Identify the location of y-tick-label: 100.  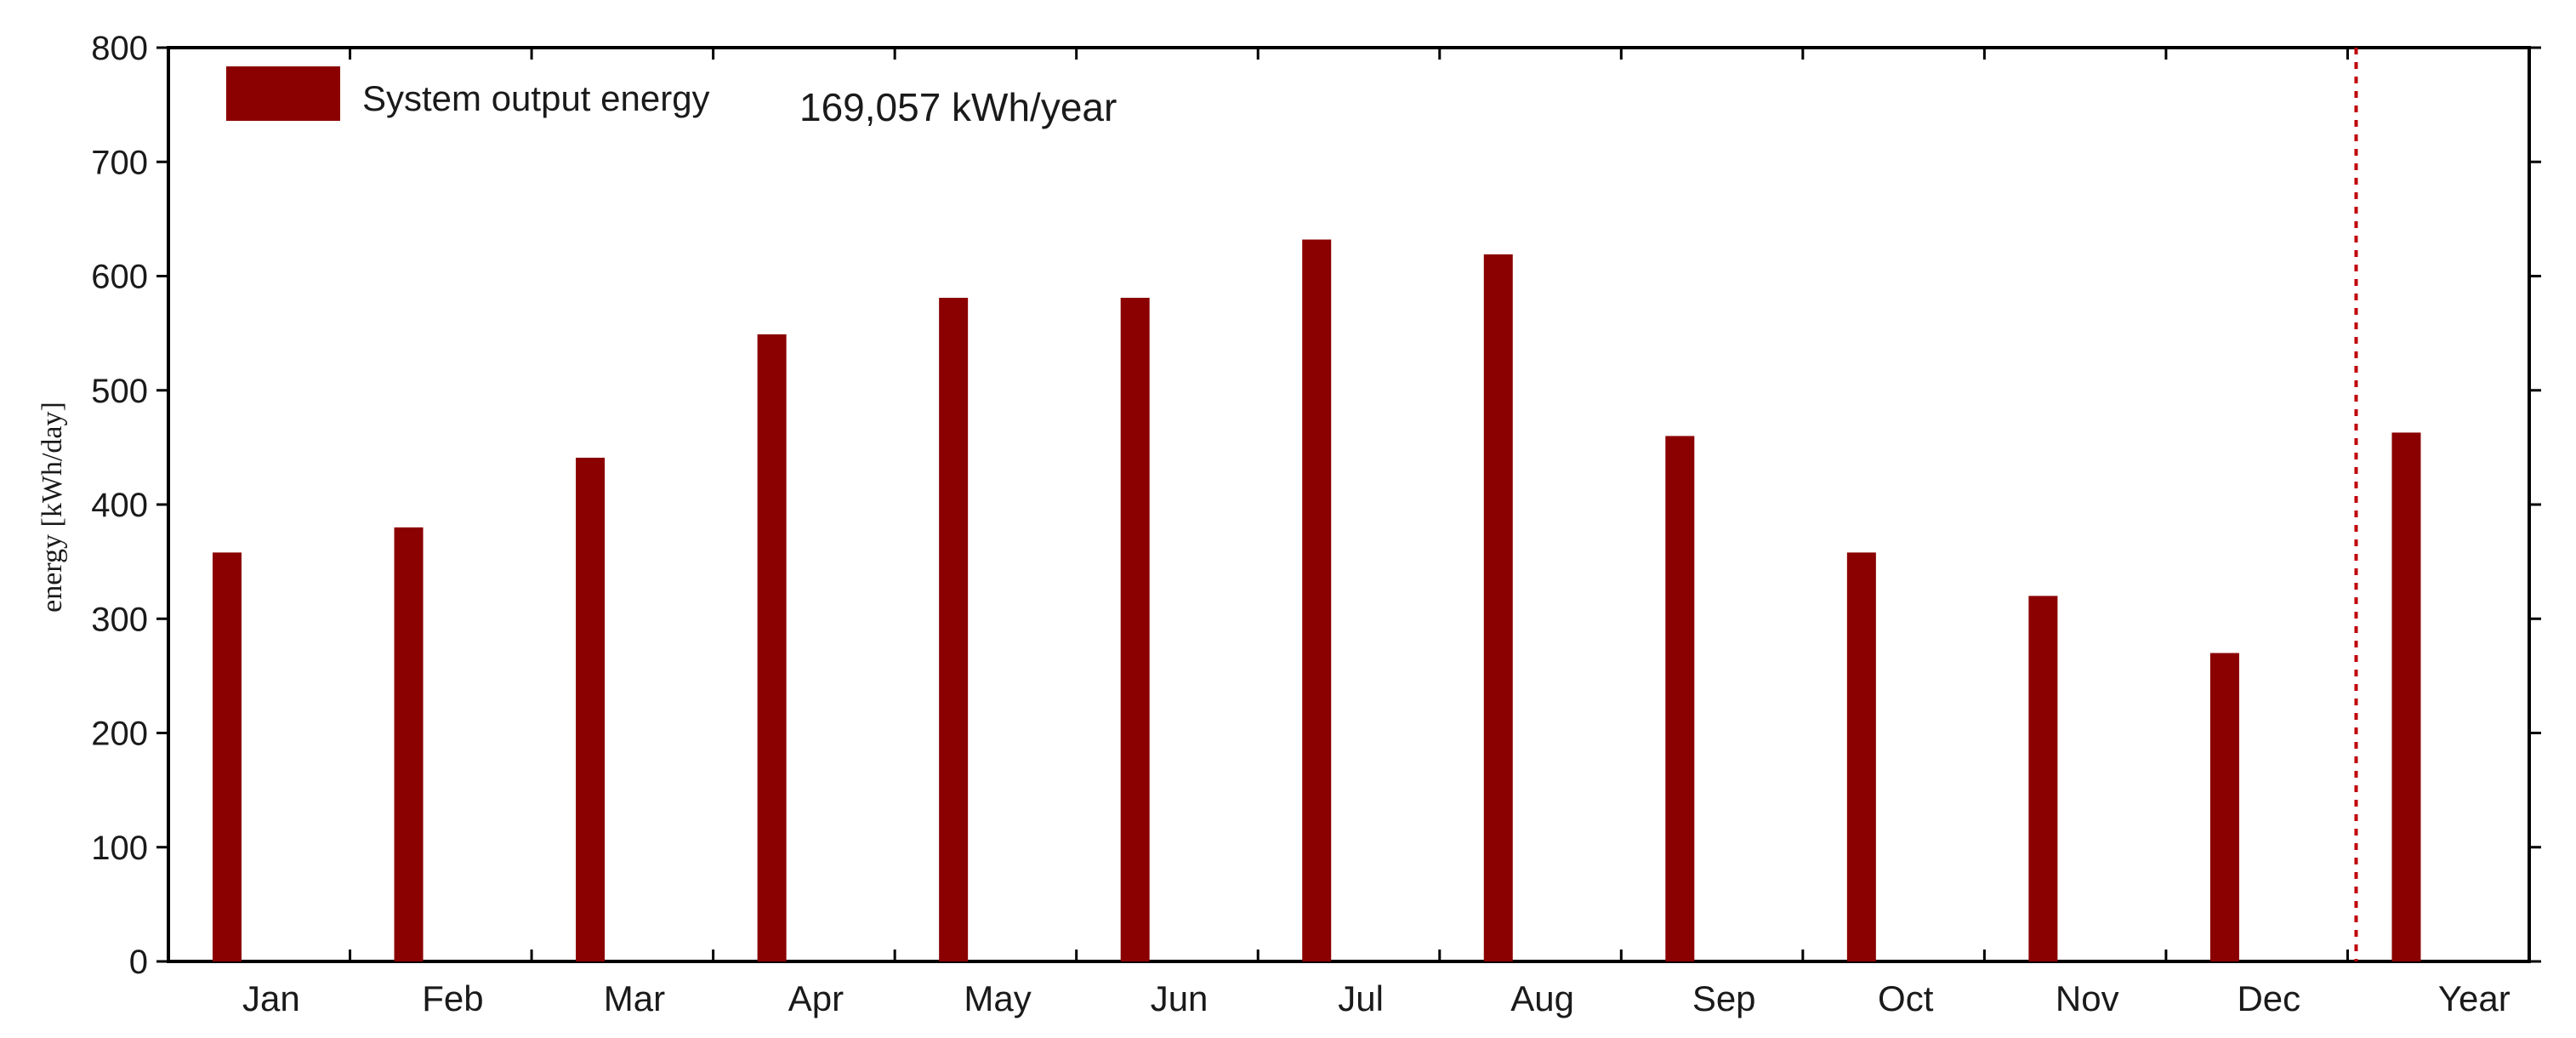
(119, 848).